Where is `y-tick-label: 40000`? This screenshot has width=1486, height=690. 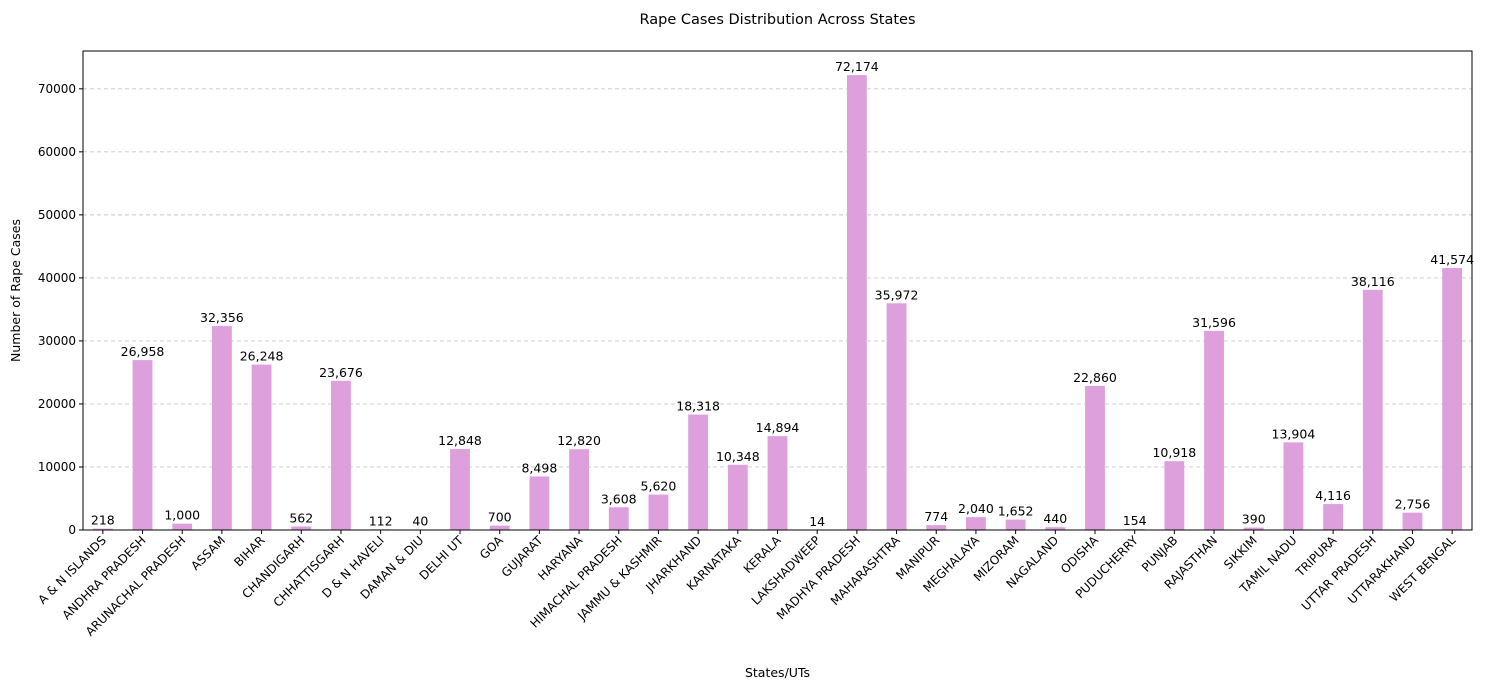 y-tick-label: 40000 is located at coordinates (57, 278).